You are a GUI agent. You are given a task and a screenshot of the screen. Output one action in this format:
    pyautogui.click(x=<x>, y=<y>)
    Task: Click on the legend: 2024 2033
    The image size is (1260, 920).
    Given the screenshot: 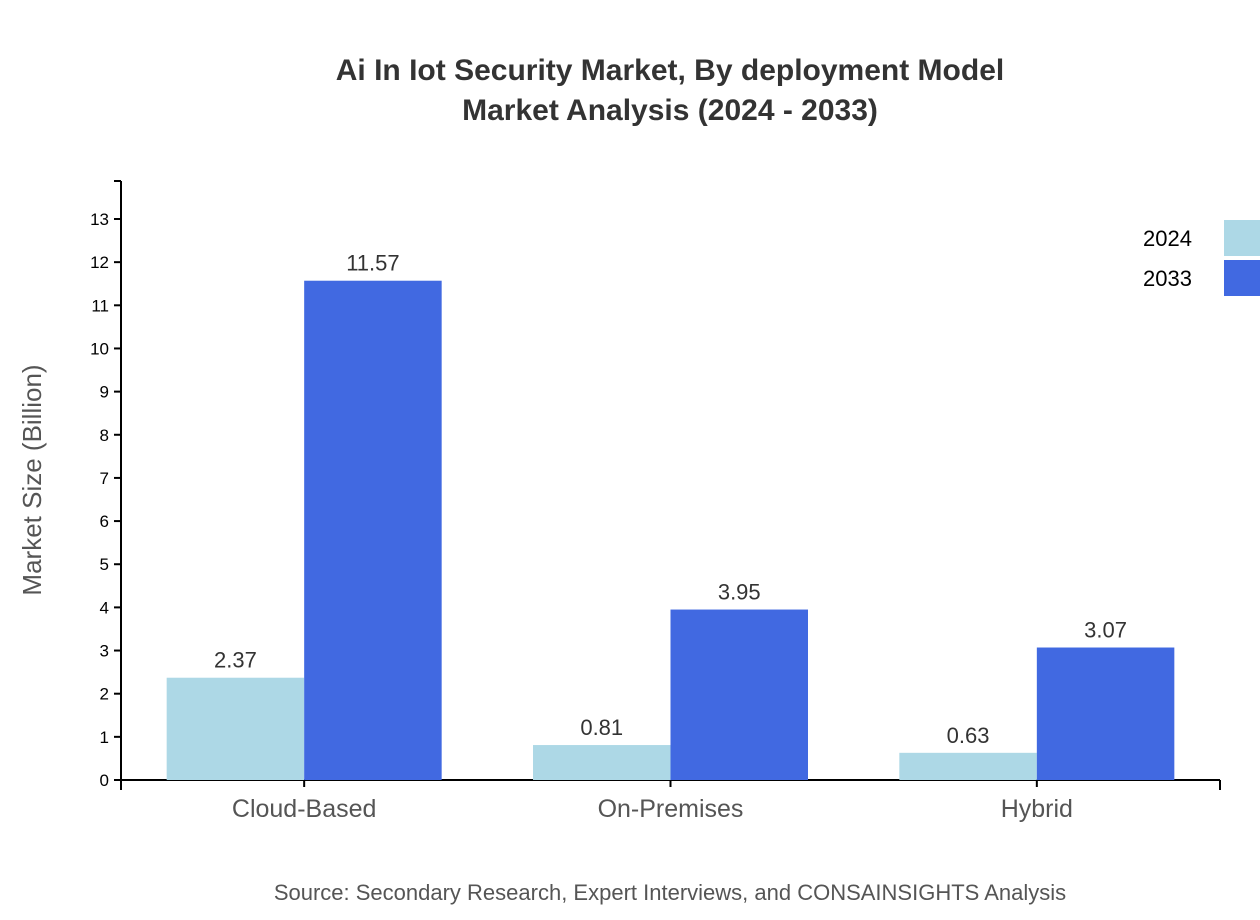 What is the action you would take?
    pyautogui.click(x=1201, y=258)
    